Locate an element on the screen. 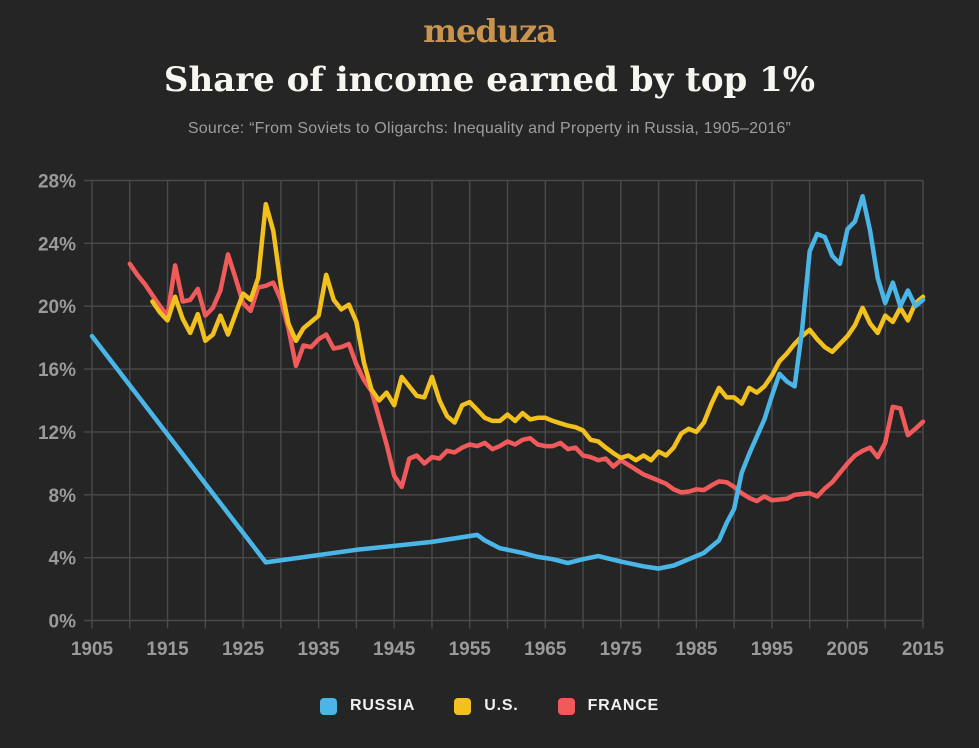 This screenshot has width=979, height=748. y-axis-label-8: 8% is located at coordinates (63, 496).